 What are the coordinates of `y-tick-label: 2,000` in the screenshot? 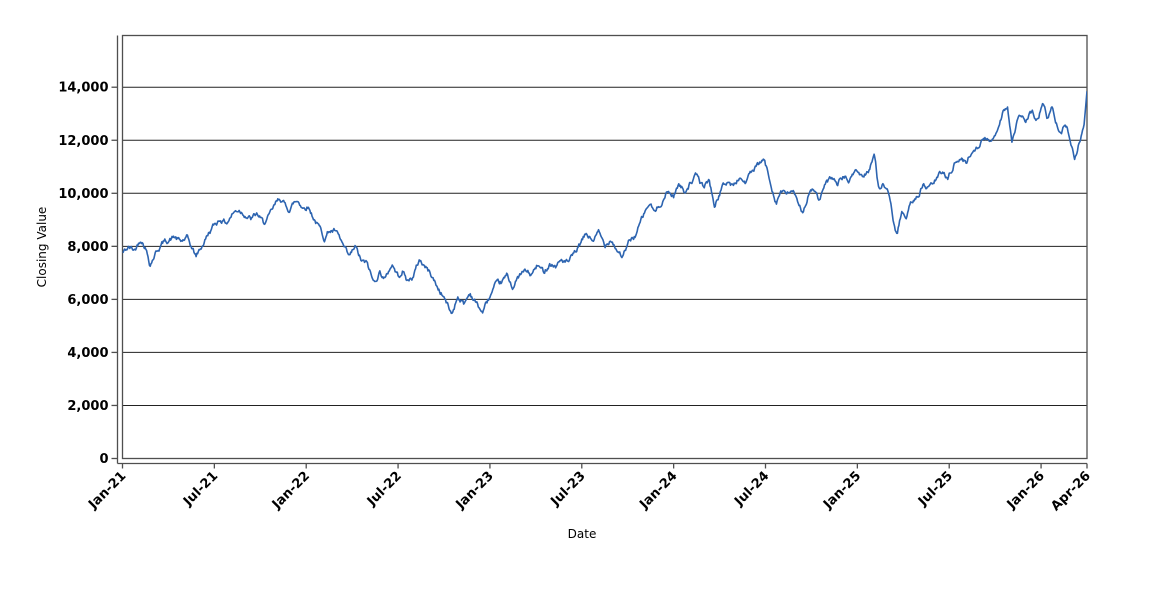 It's located at (87, 406).